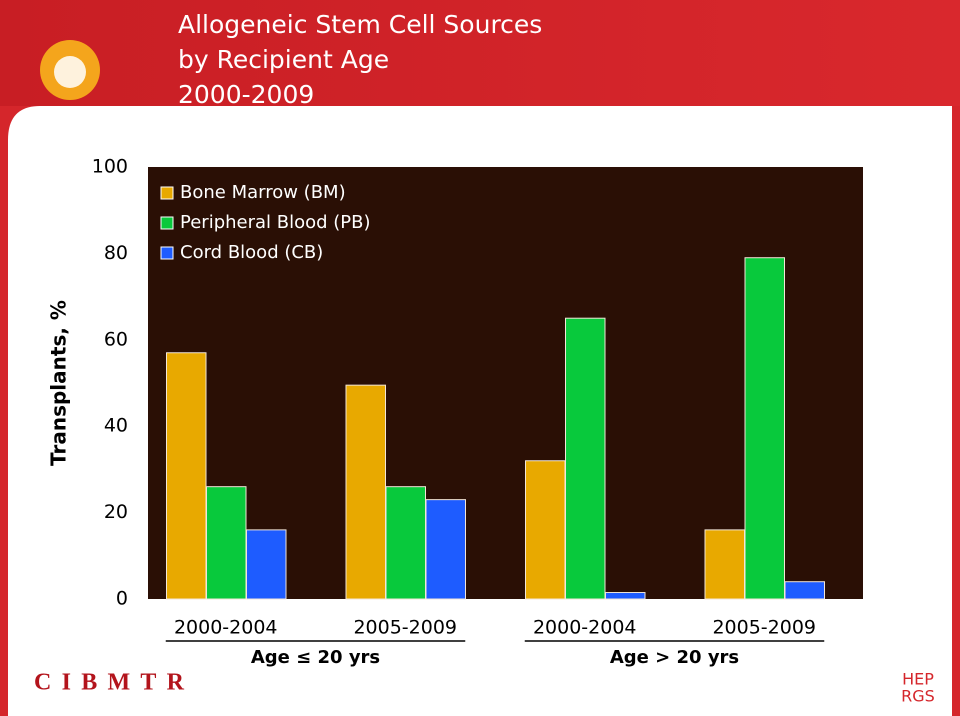 Image resolution: width=960 pixels, height=716 pixels. I want to click on title-line: 2000-2009, so click(246, 94).